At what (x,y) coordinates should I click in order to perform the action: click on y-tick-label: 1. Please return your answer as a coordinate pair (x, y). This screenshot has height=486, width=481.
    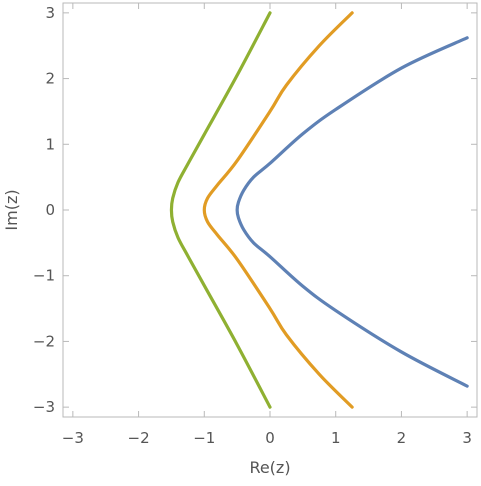
    Looking at the image, I should click on (50, 144).